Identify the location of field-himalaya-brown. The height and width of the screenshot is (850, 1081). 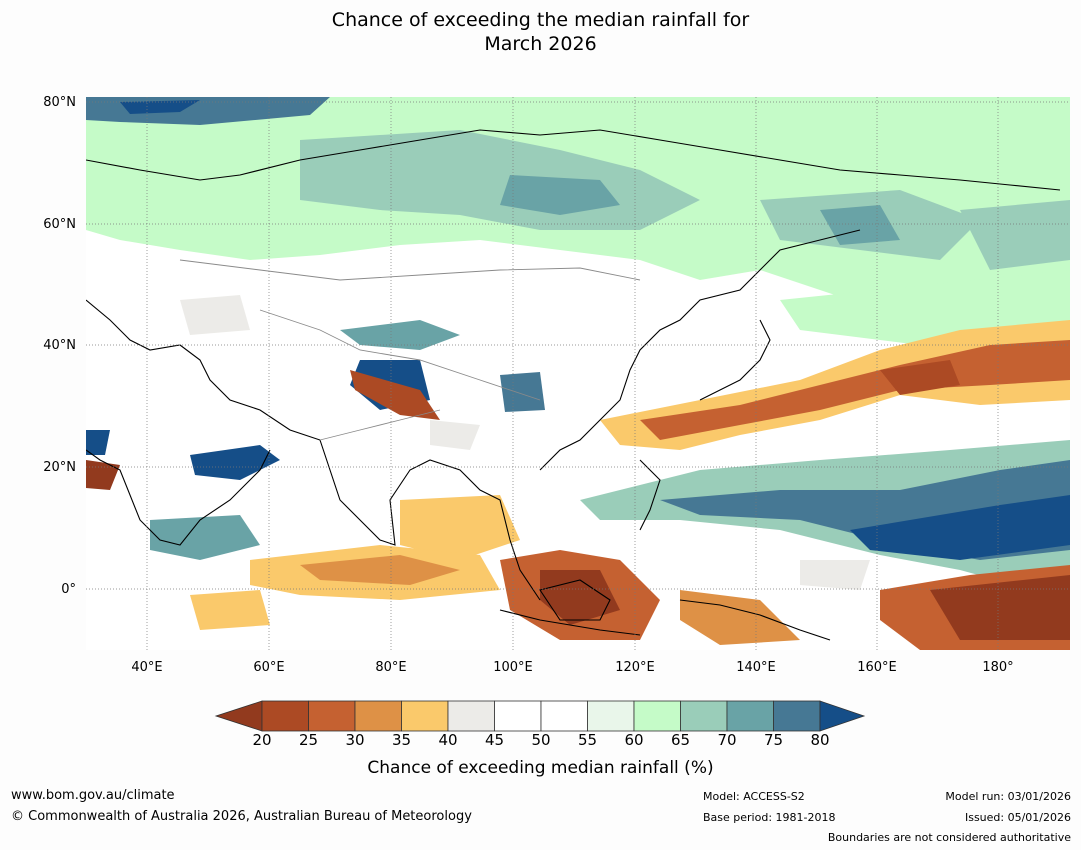
(395, 395).